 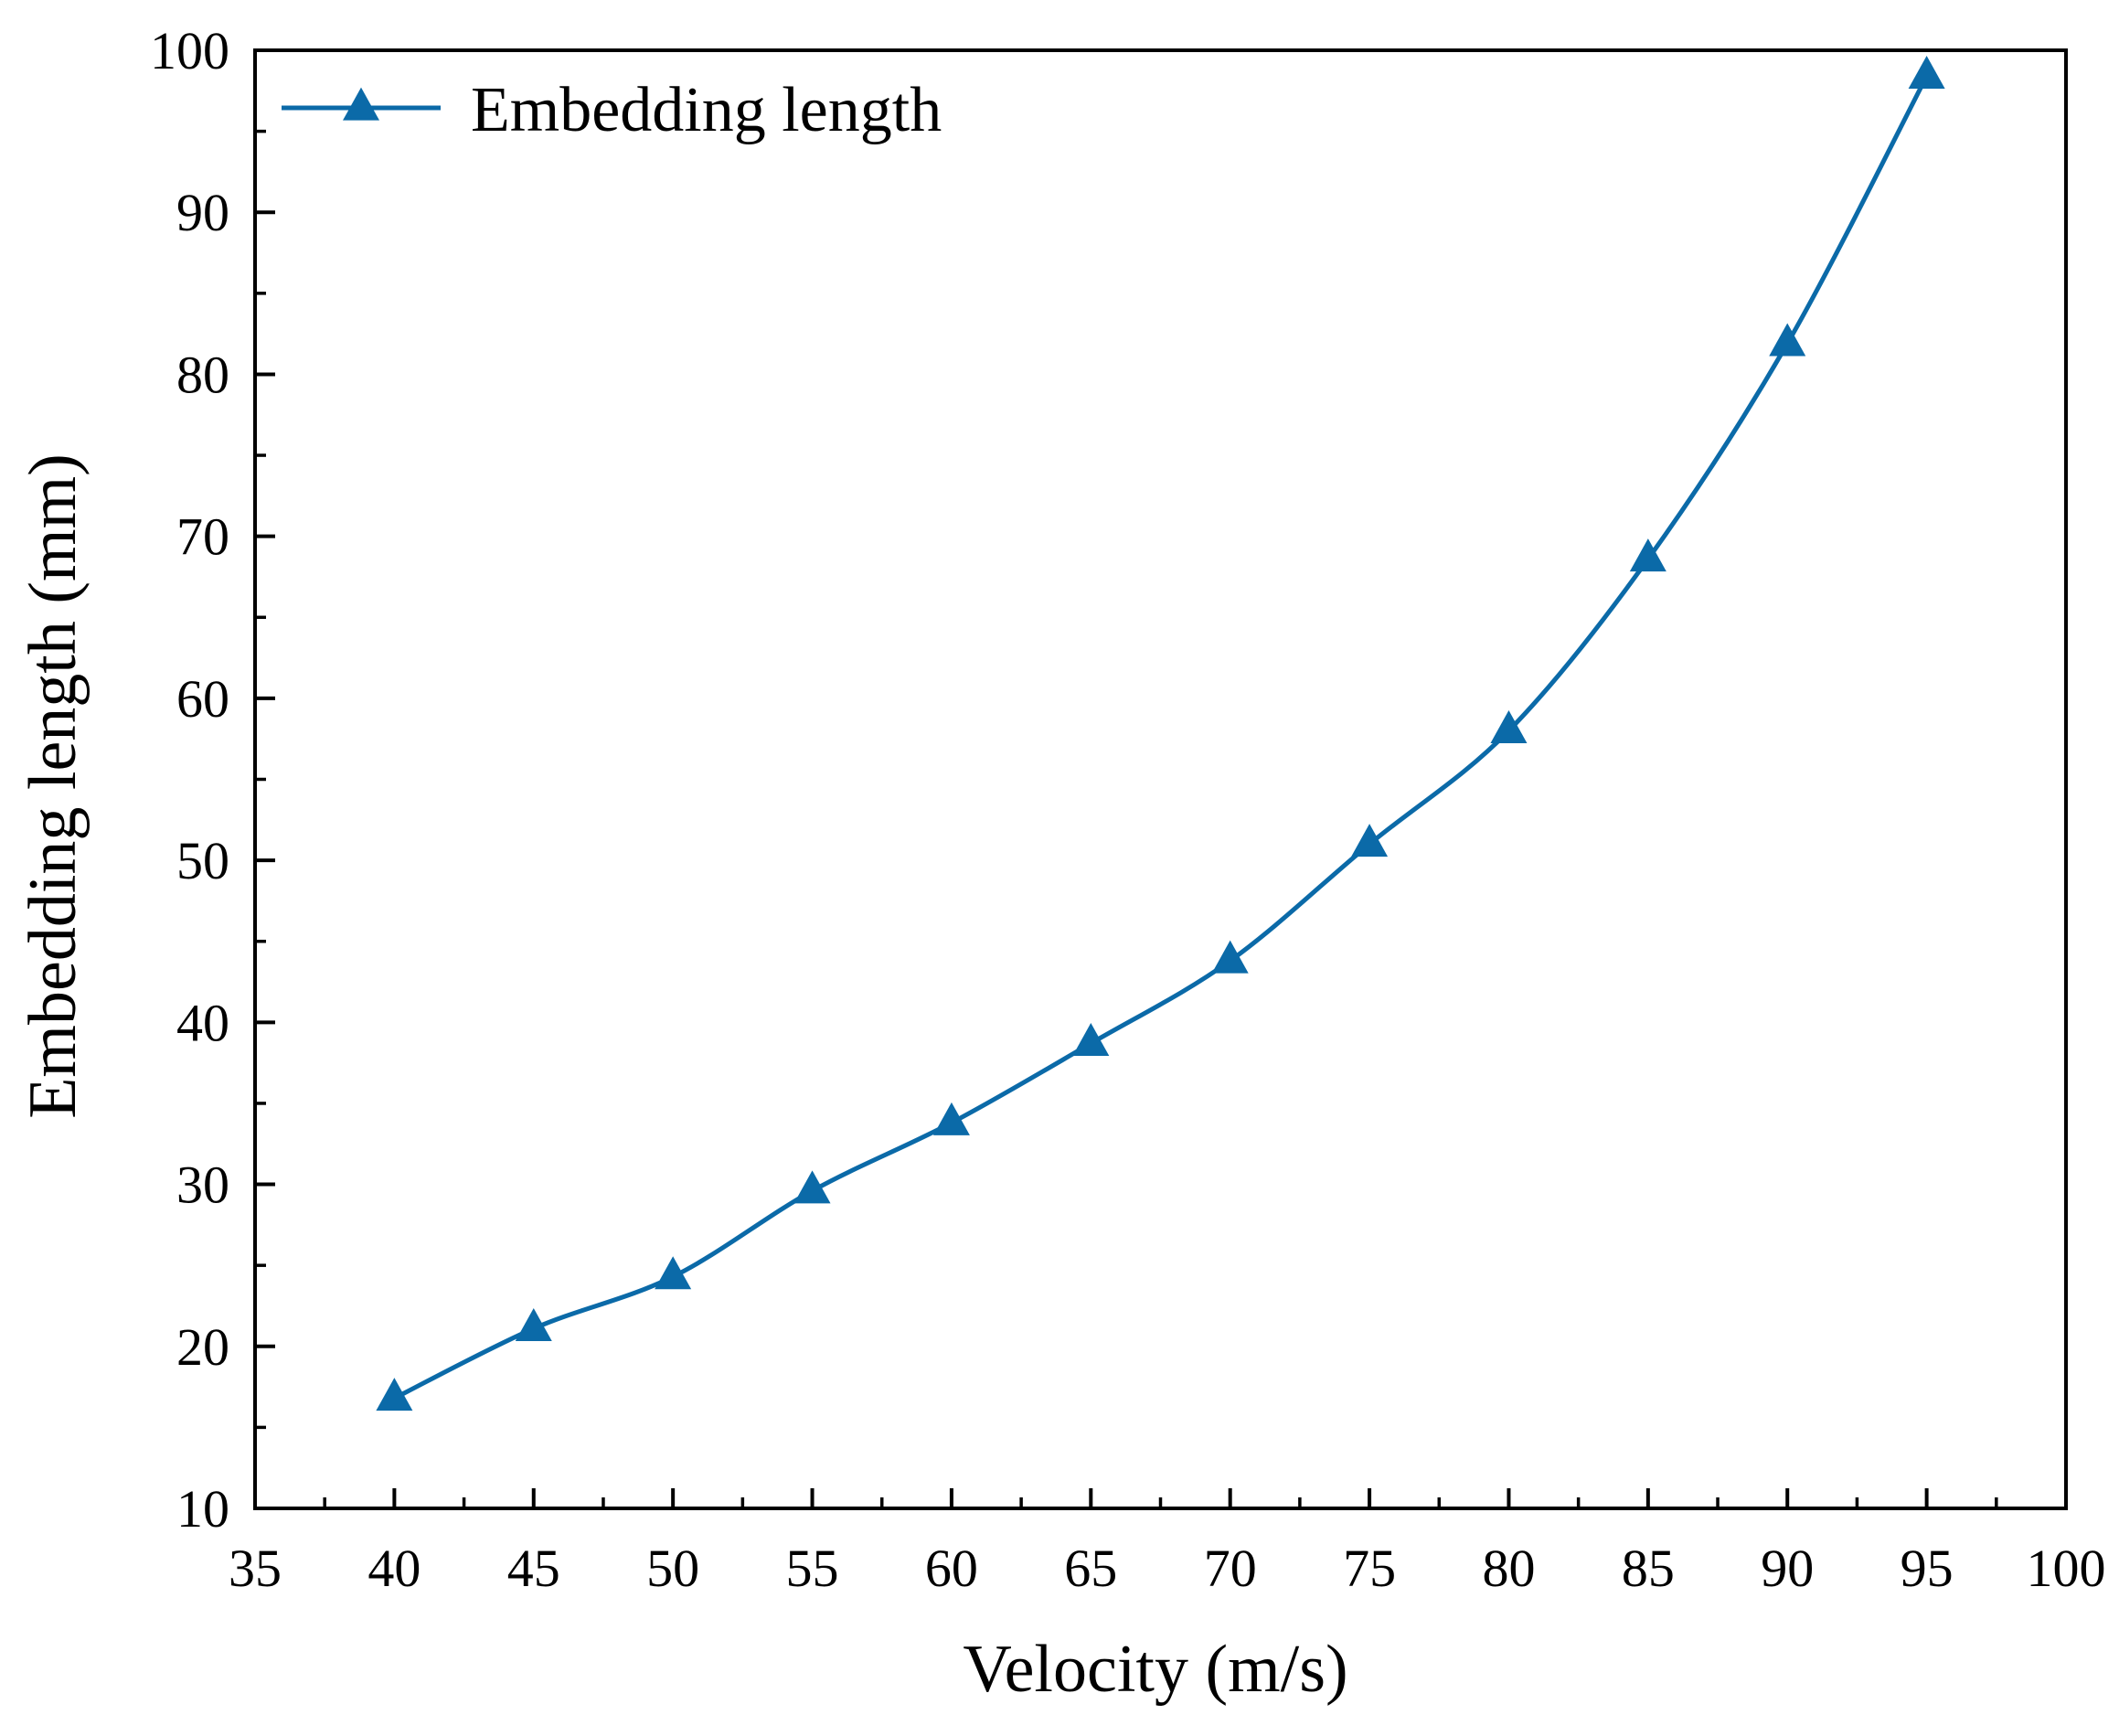 What do you see at coordinates (672, 1568) in the screenshot?
I see `x-tick-label-50: 50` at bounding box center [672, 1568].